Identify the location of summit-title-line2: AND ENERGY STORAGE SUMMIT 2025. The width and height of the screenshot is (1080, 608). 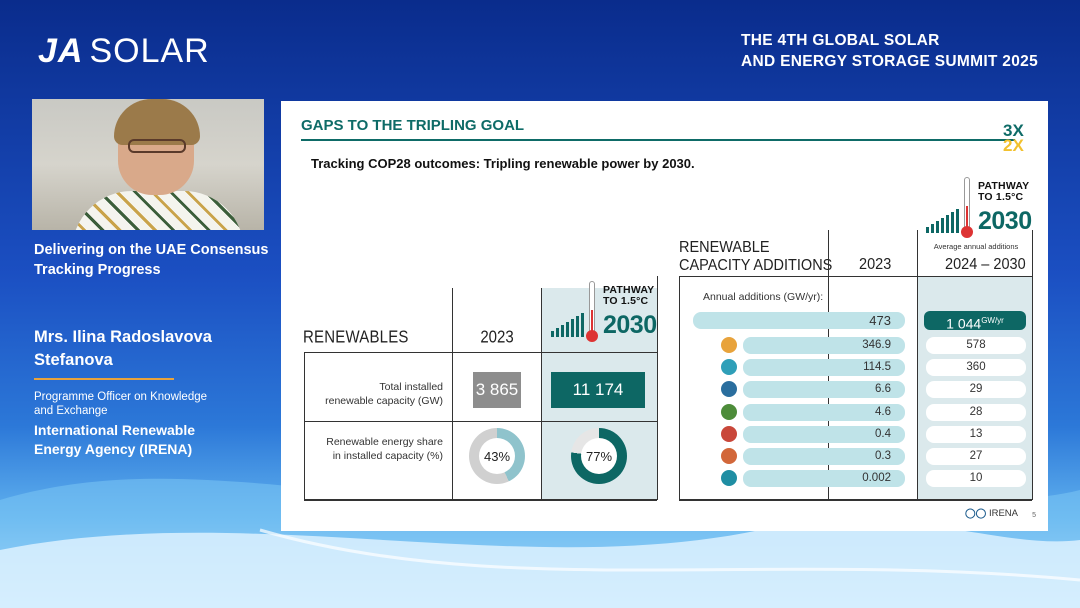
(889, 61).